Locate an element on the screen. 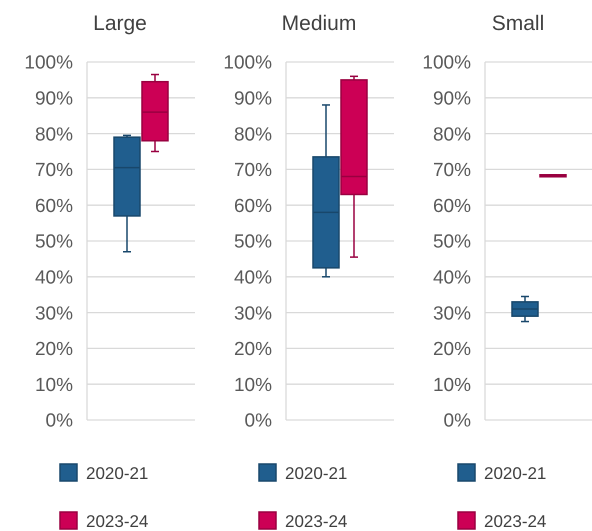 This screenshot has height=531, width=592. chart-title: Small is located at coordinates (518, 23).